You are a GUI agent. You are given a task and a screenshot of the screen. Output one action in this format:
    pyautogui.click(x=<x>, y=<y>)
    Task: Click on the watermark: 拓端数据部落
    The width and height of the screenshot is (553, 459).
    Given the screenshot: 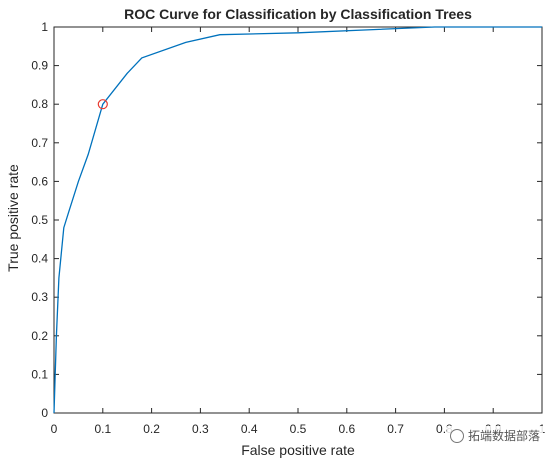 What is the action you would take?
    pyautogui.click(x=494, y=435)
    